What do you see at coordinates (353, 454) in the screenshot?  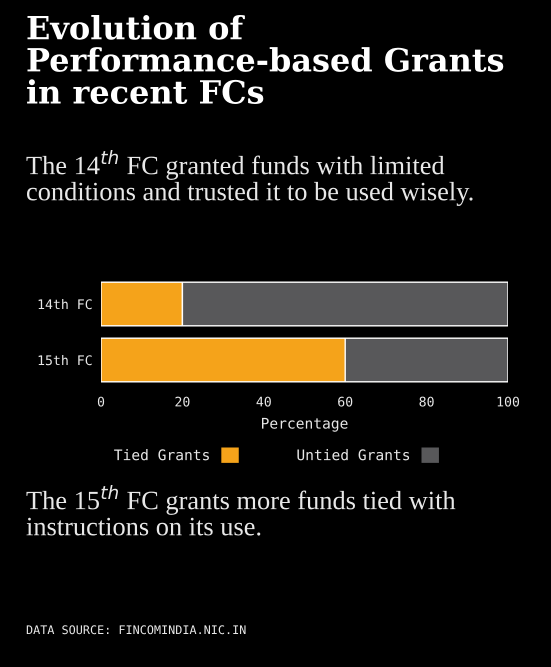 I see `legend-label: Untied Grants` at bounding box center [353, 454].